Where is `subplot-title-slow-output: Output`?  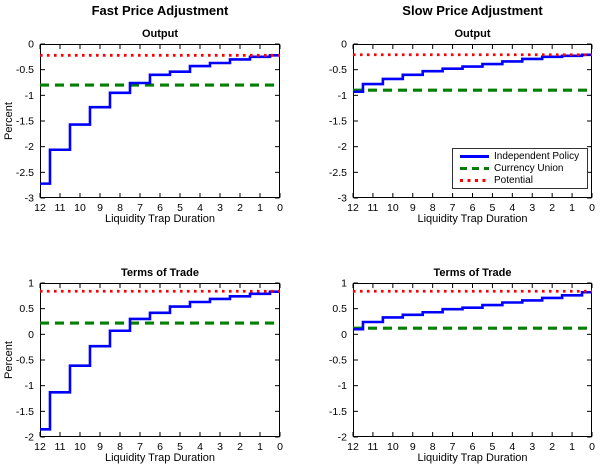 subplot-title-slow-output: Output is located at coordinates (472, 34).